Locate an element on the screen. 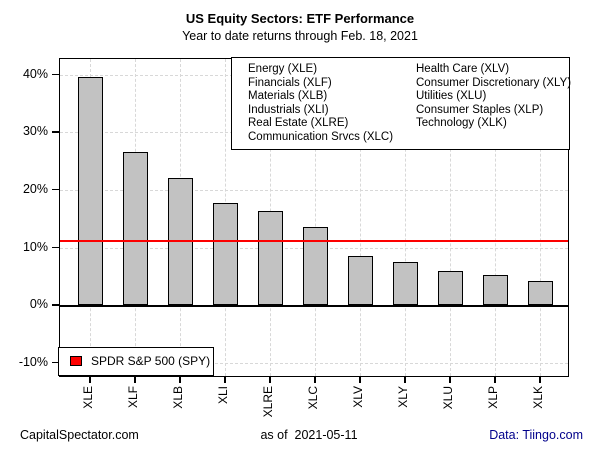 The height and width of the screenshot is (450, 600). bar-XLY is located at coordinates (405, 284).